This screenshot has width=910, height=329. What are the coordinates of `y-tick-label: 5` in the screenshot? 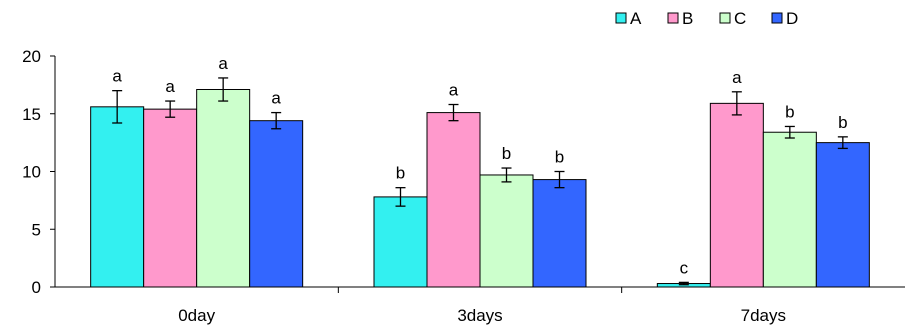 It's located at (36, 229).